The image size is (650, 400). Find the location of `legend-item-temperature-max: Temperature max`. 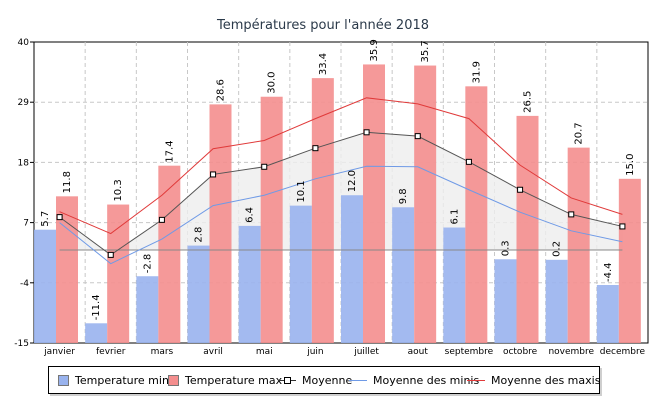

legend-item-temperature-max: Temperature max is located at coordinates (225, 380).